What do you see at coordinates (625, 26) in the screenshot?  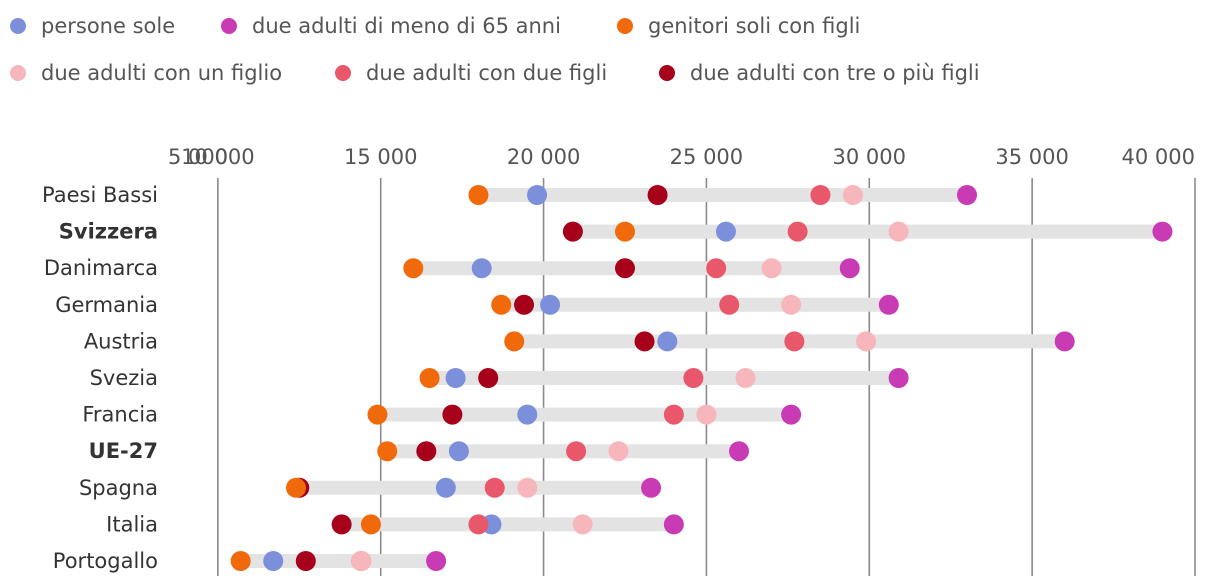 I see `legend-marker-gs` at bounding box center [625, 26].